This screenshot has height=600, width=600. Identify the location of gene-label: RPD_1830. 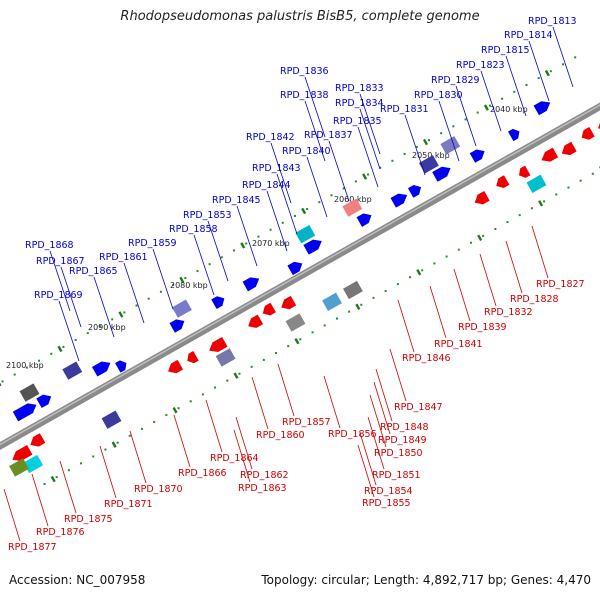
(438, 95).